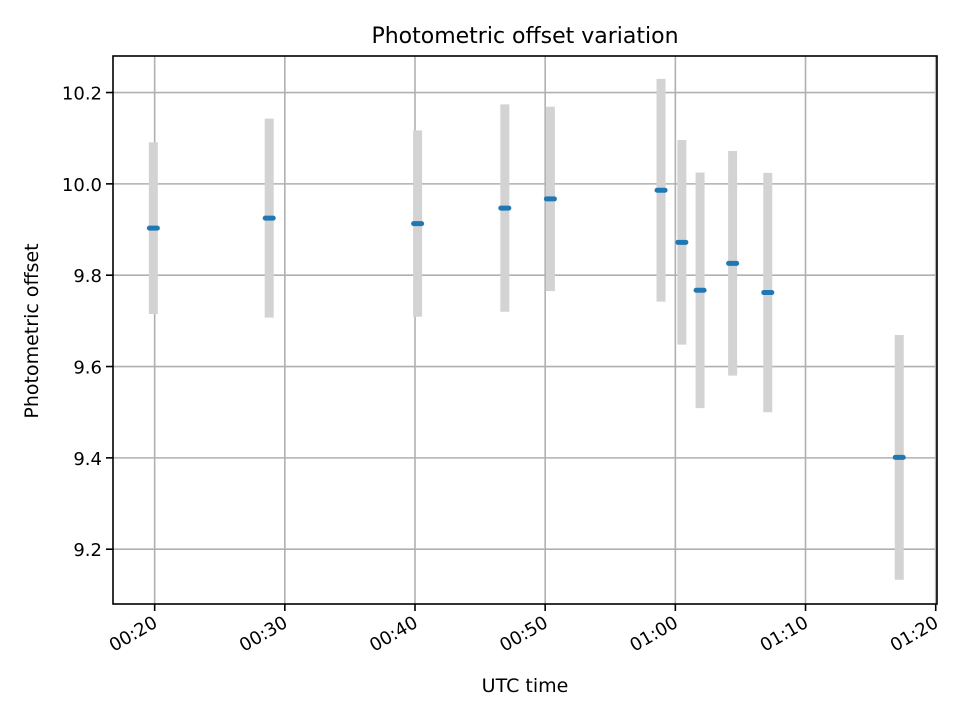 The height and width of the screenshot is (720, 960). Describe the element at coordinates (87, 276) in the screenshot. I see `y-tick-label: 9.8` at that location.